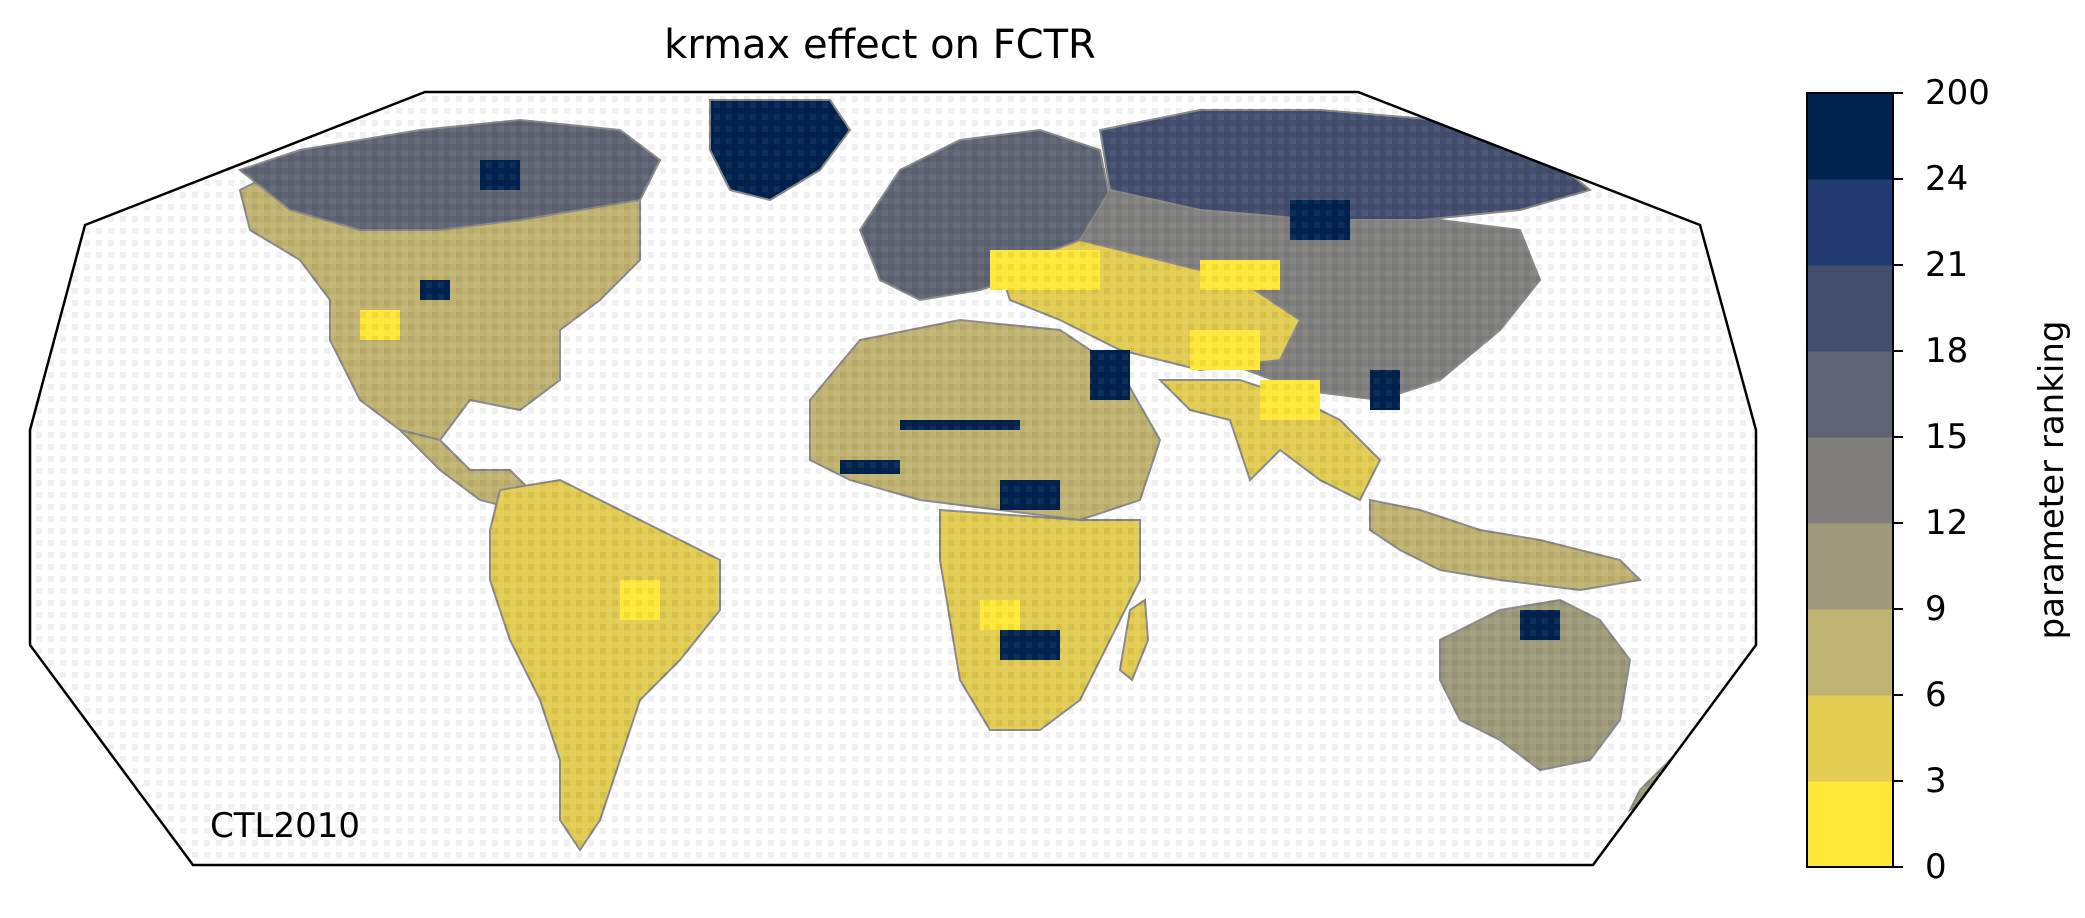 This screenshot has height=918, width=2085. I want to click on colorbar, so click(1854, 480).